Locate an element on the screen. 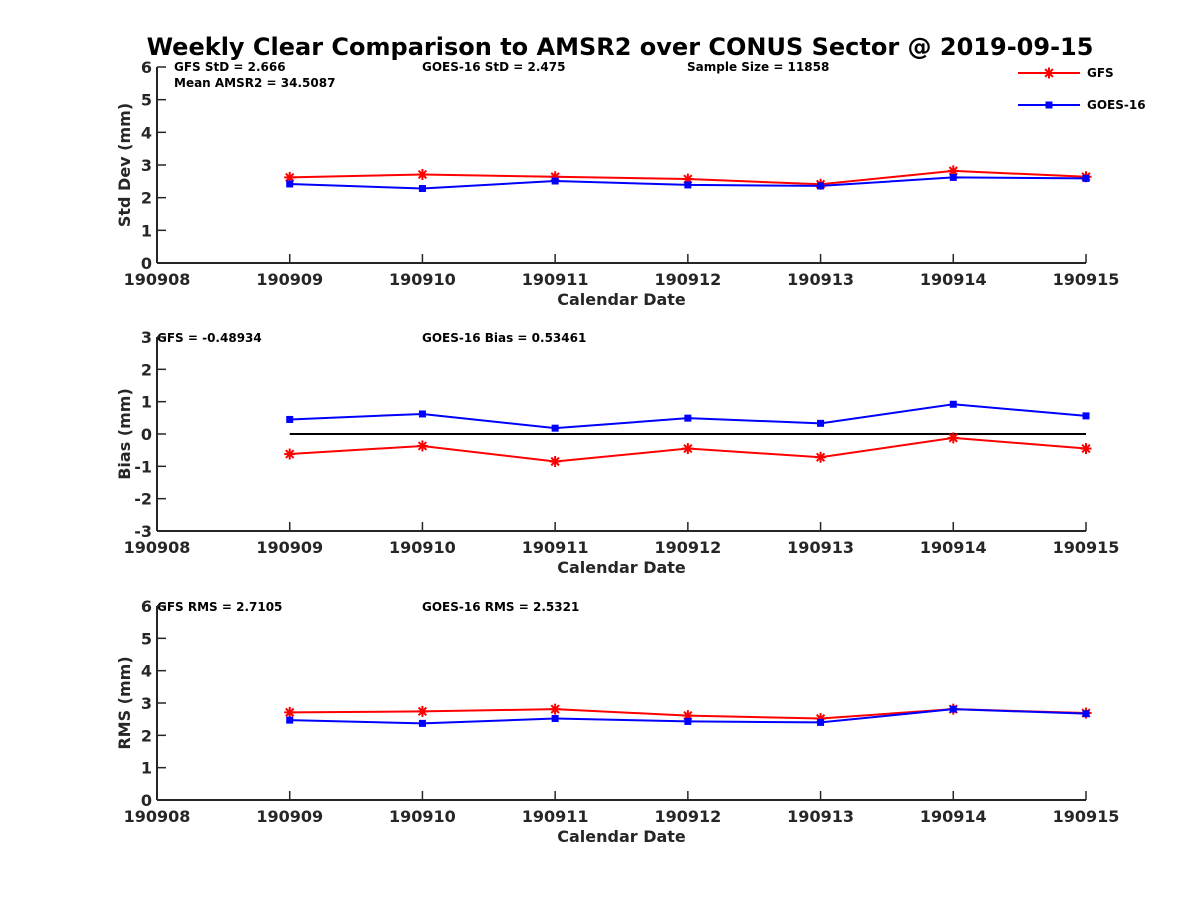  y-tick-label: -1 is located at coordinates (143, 466).